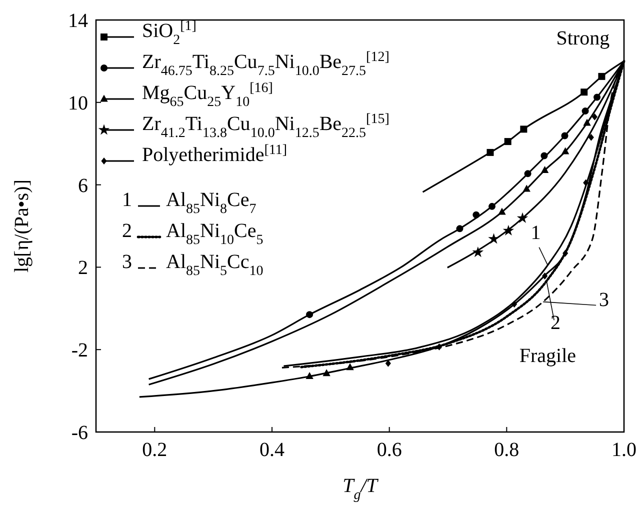 This screenshot has width=641, height=508. Describe the element at coordinates (155, 450) in the screenshot. I see `x-tick-label: 0.2` at that location.